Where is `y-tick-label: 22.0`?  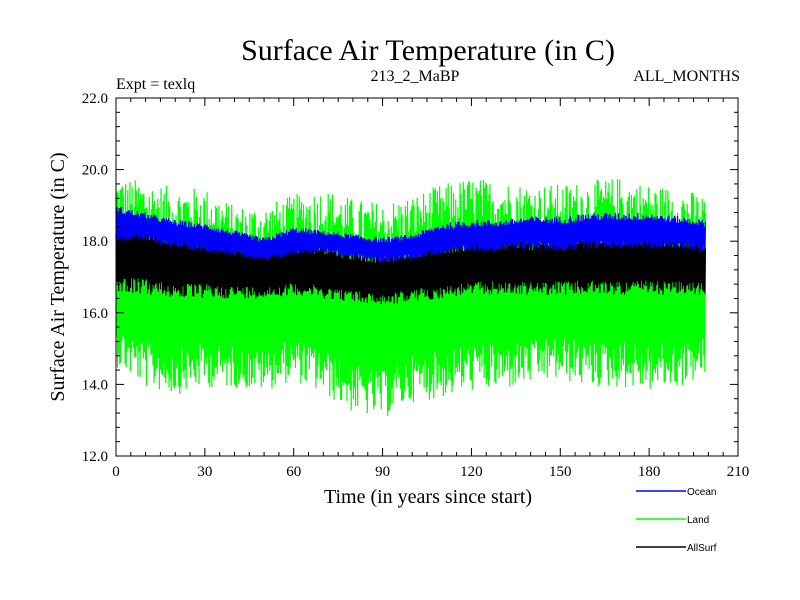
y-tick-label: 22.0 is located at coordinates (95, 99).